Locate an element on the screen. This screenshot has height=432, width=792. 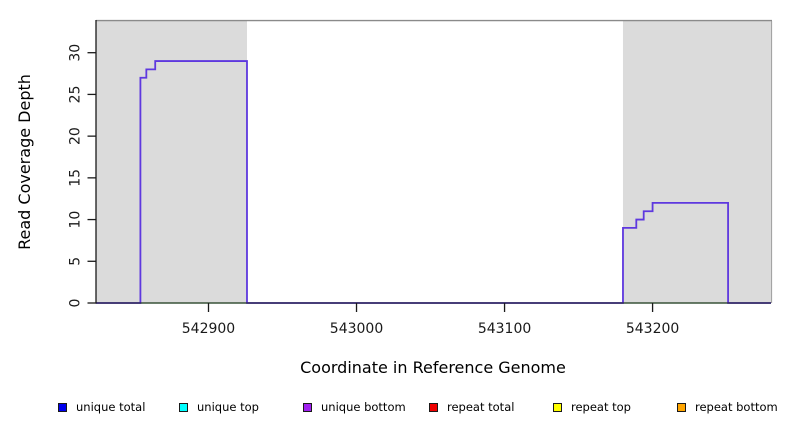
x-axis-label: Coordinate in Reference Genome is located at coordinates (433, 367).